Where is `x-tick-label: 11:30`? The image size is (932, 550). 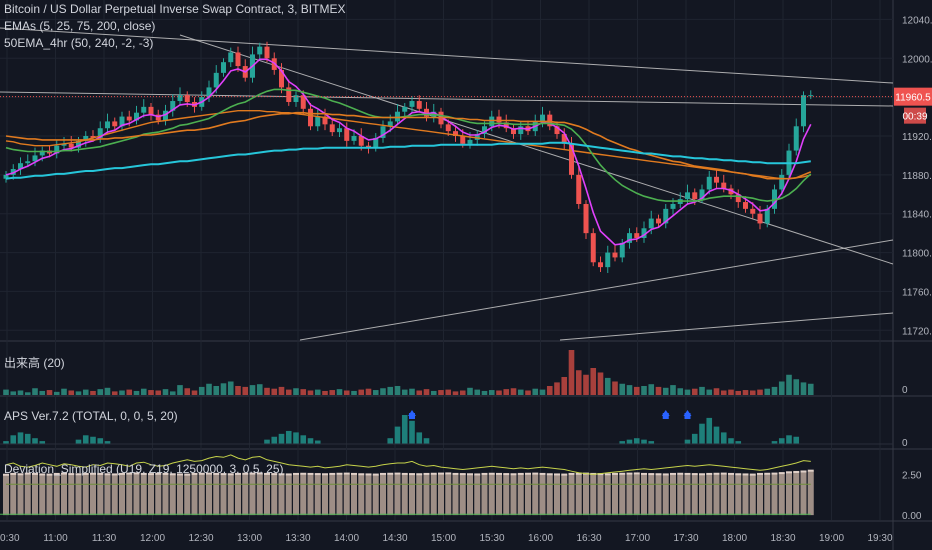 x-tick-label: 11:30 is located at coordinates (104, 538).